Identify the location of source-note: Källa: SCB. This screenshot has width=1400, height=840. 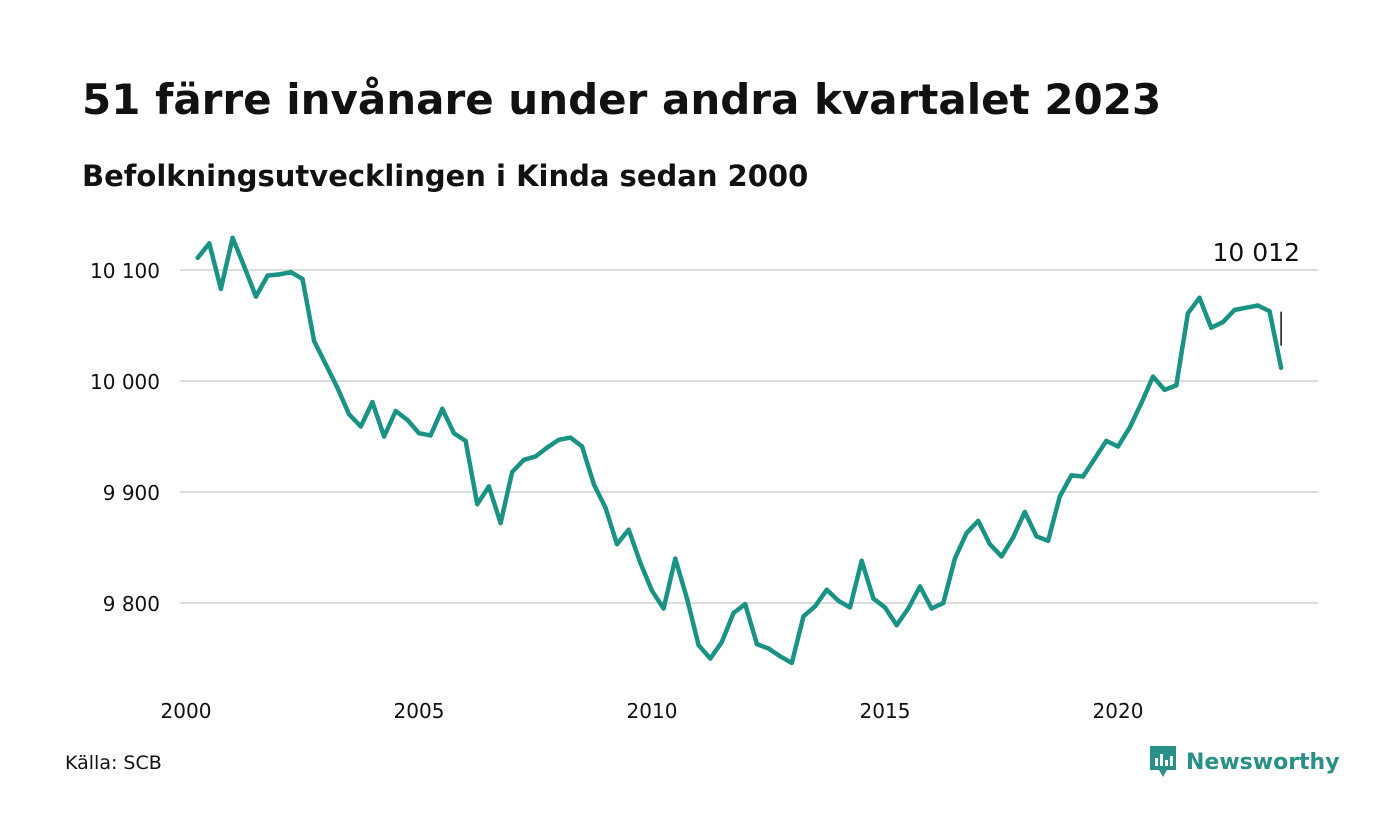
(113, 763).